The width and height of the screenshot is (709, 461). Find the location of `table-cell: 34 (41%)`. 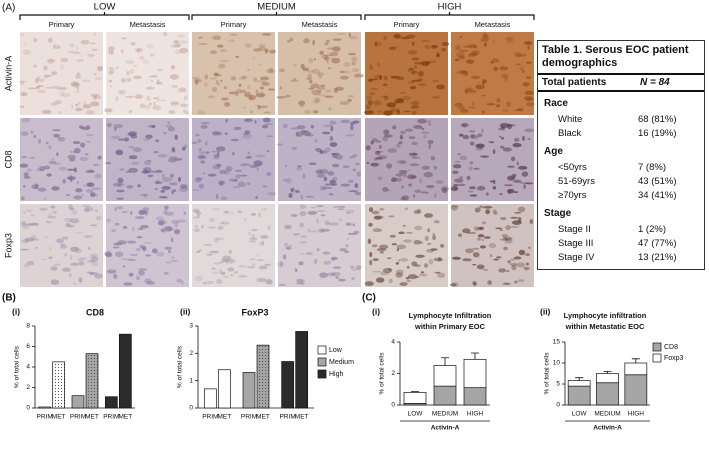

table-cell: 34 (41%) is located at coordinates (657, 195).